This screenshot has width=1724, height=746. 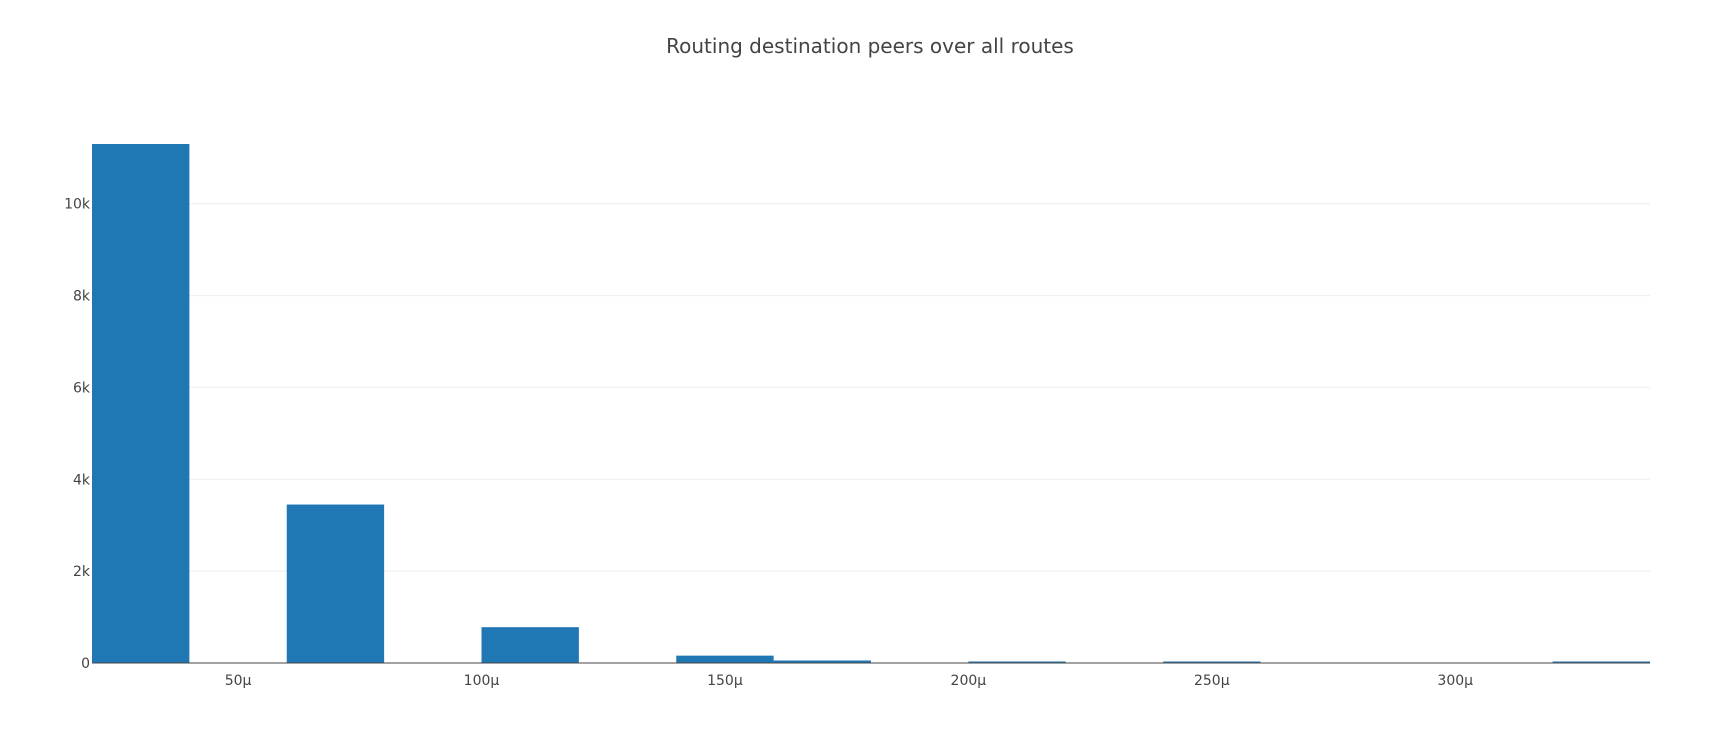 I want to click on y-tick-label-1: 2k, so click(x=82, y=572).